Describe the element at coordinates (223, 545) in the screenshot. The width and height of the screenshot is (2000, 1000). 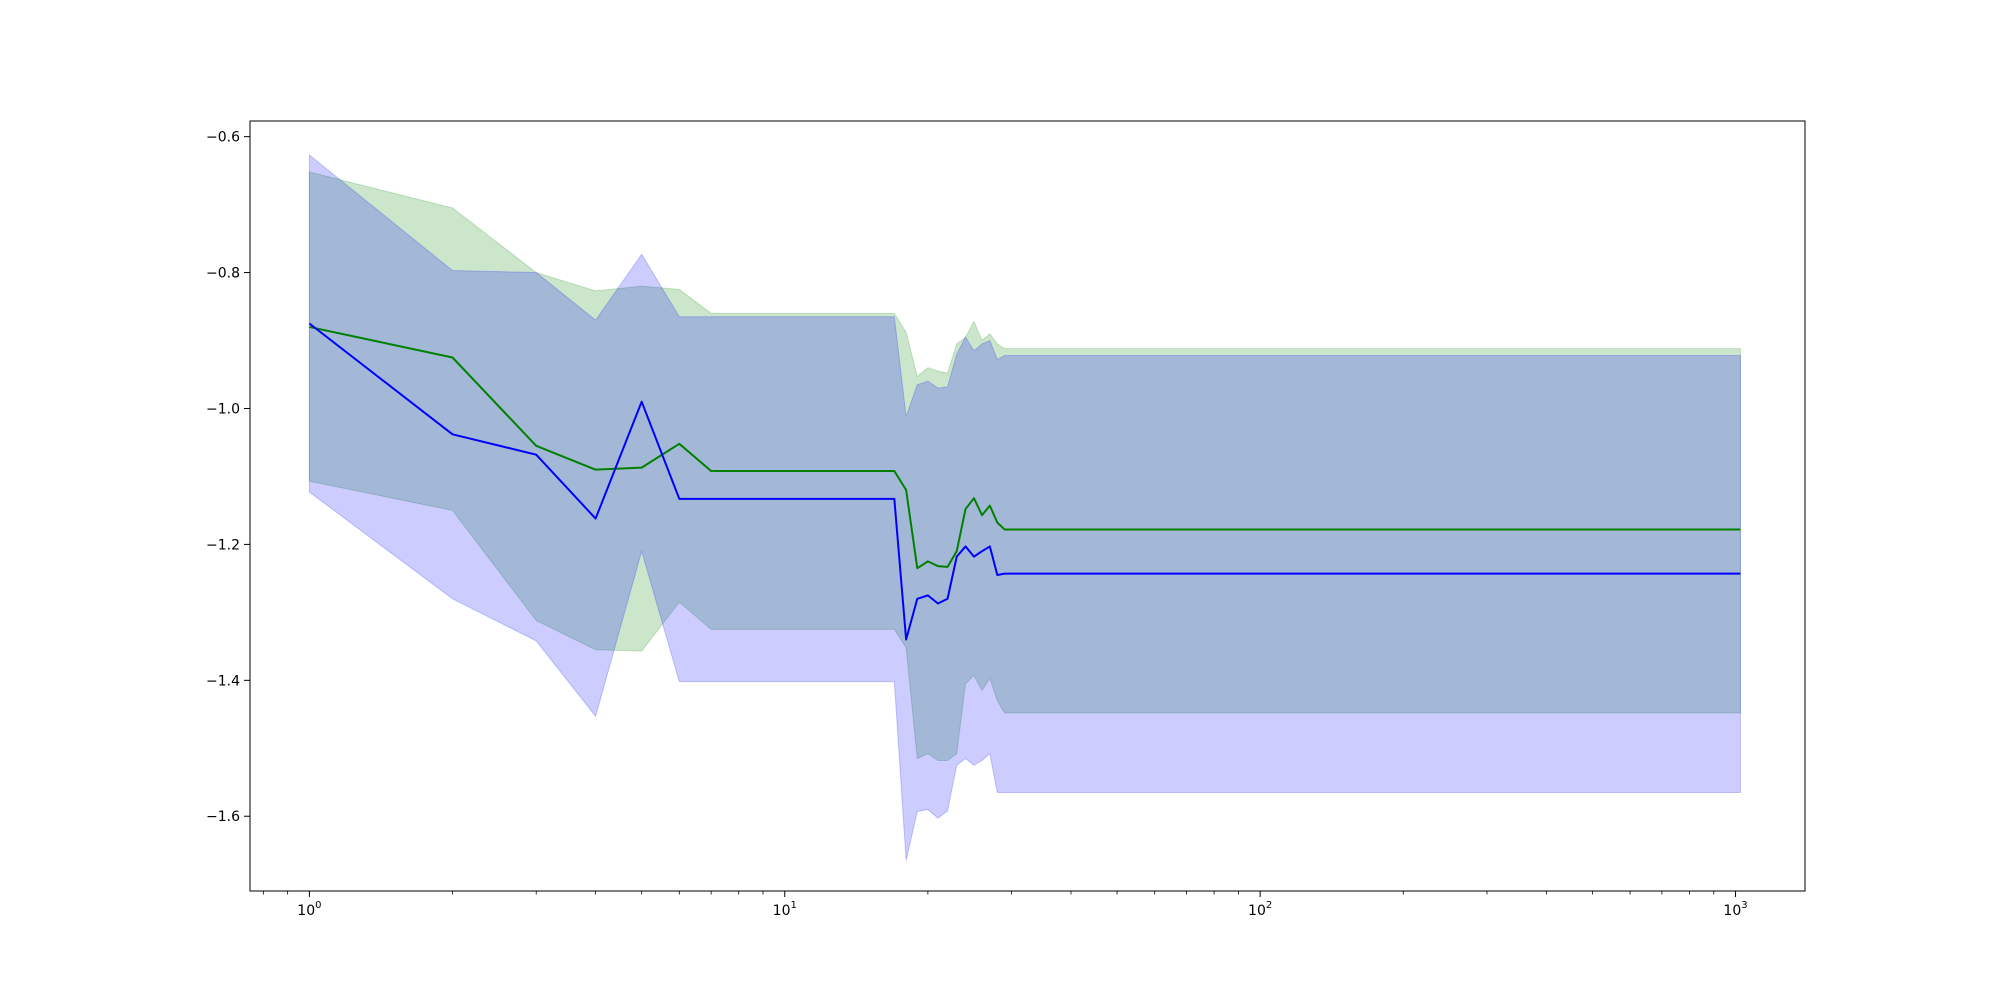
I see `y-tick-label: −1.2` at that location.